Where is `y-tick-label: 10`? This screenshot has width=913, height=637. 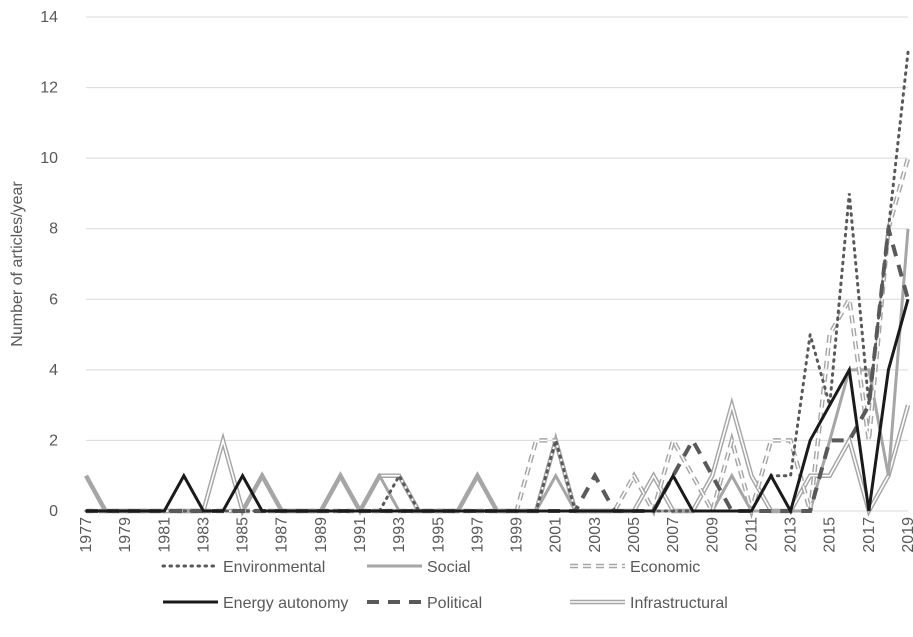
y-tick-label: 10 is located at coordinates (49, 158).